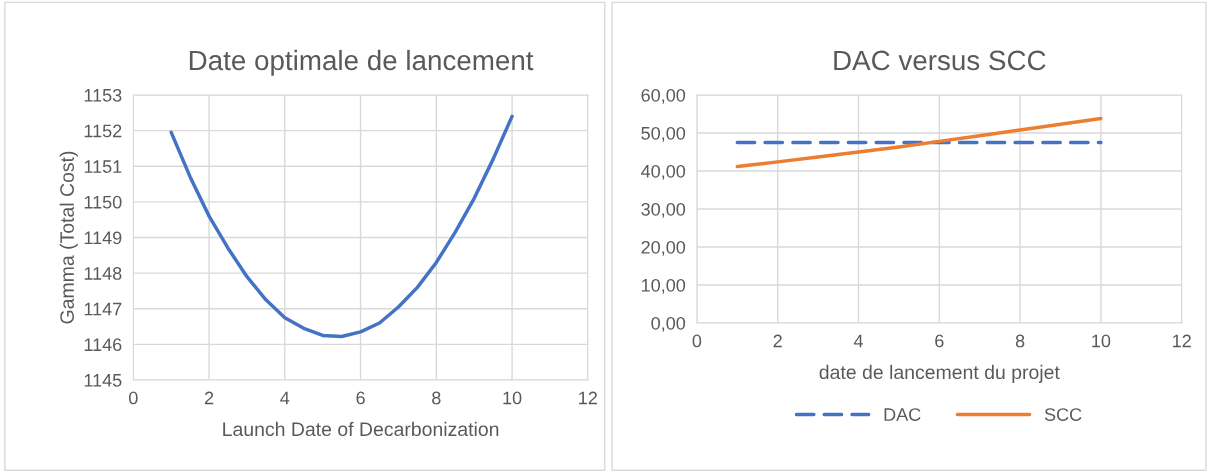 This screenshot has width=1212, height=475. I want to click on y-tick-label: 1151, so click(103, 166).